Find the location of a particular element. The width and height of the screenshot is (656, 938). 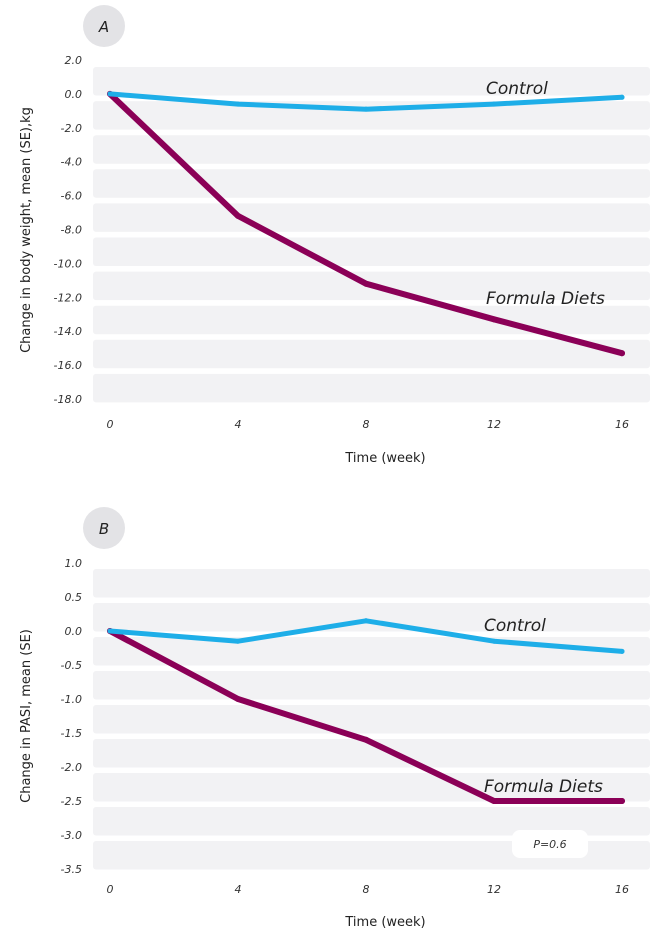

y-axis-label: Change in PASI, mean (SE) is located at coordinates (26, 716).